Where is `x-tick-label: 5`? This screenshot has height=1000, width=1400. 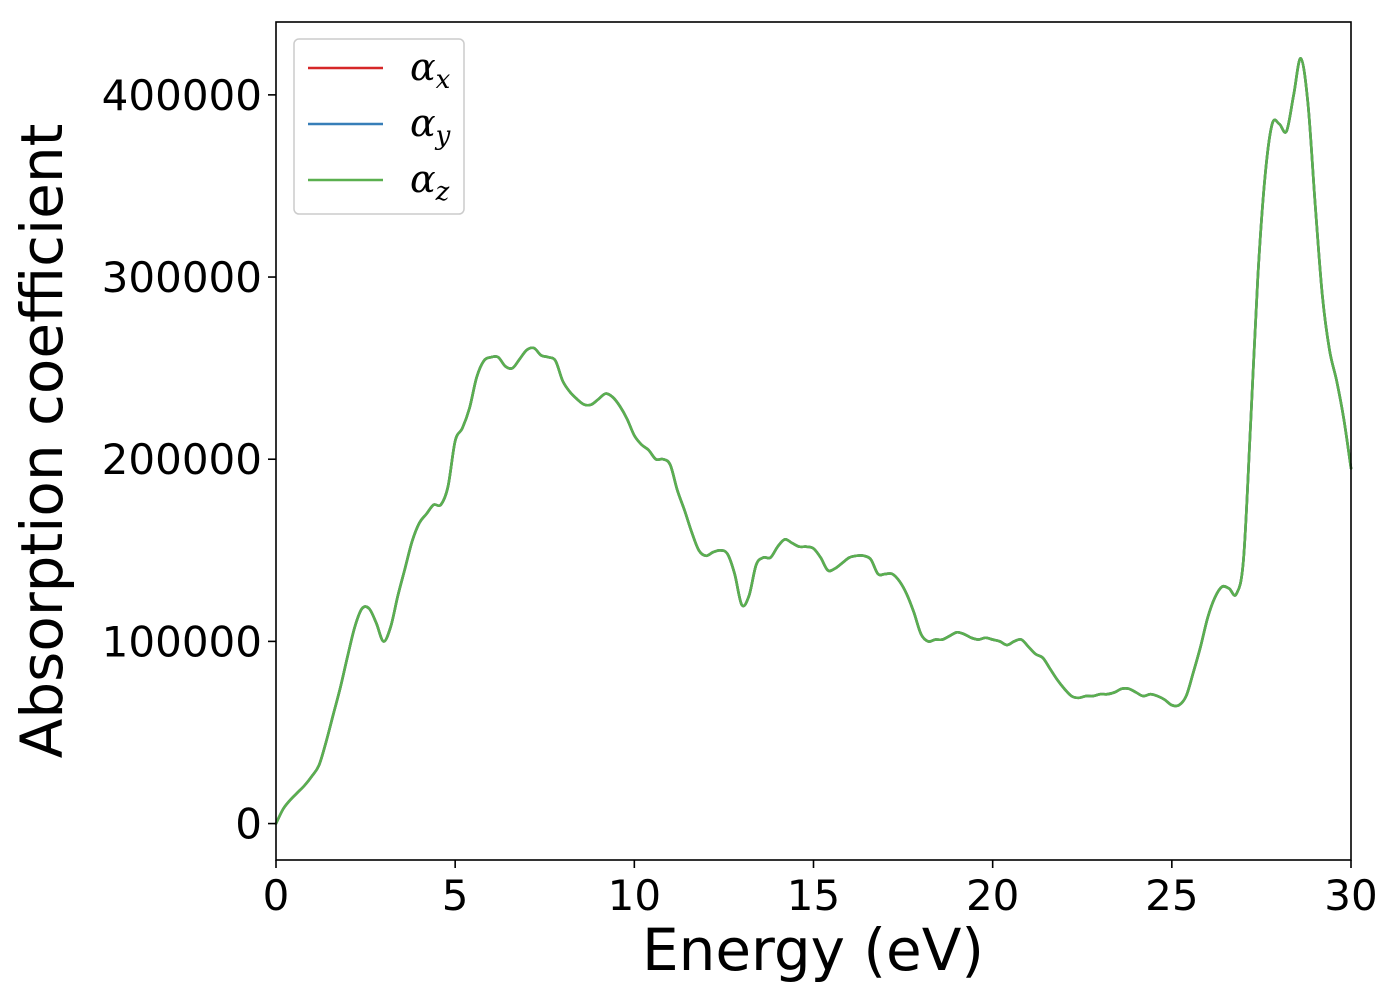 x-tick-label: 5 is located at coordinates (455, 895).